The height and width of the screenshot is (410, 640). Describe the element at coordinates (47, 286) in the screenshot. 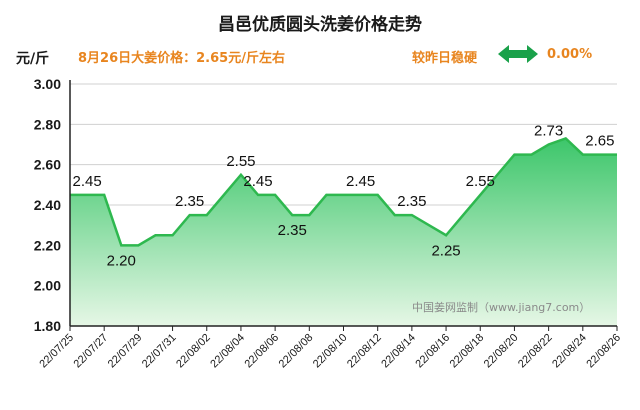

I see `y-tick-label: 2.00` at that location.